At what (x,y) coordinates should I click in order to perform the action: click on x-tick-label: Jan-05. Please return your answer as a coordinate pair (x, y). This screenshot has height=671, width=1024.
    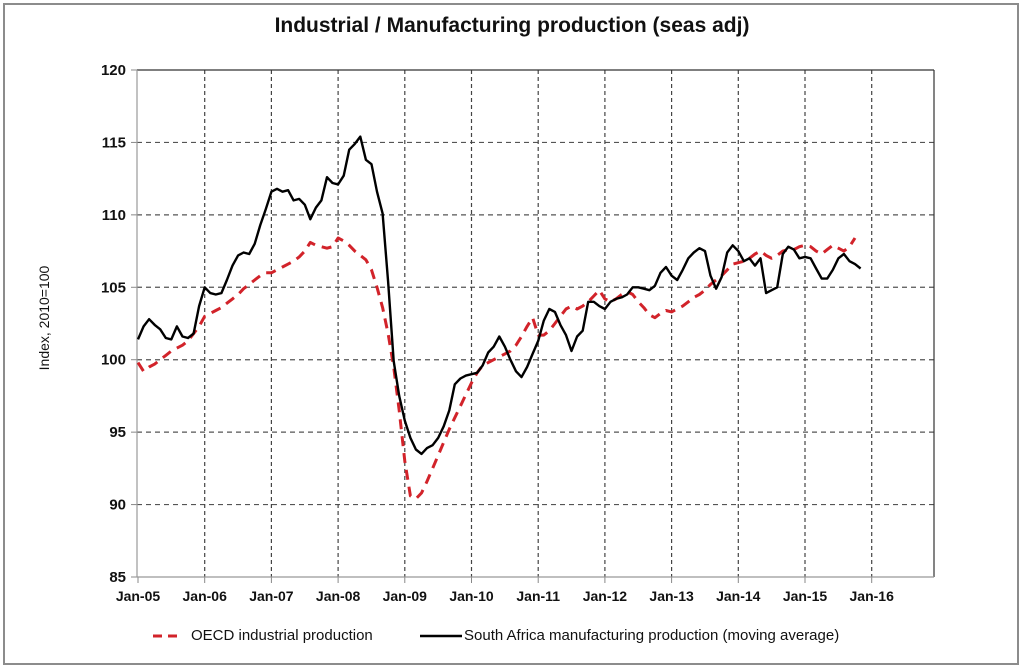
    Looking at the image, I should click on (138, 596).